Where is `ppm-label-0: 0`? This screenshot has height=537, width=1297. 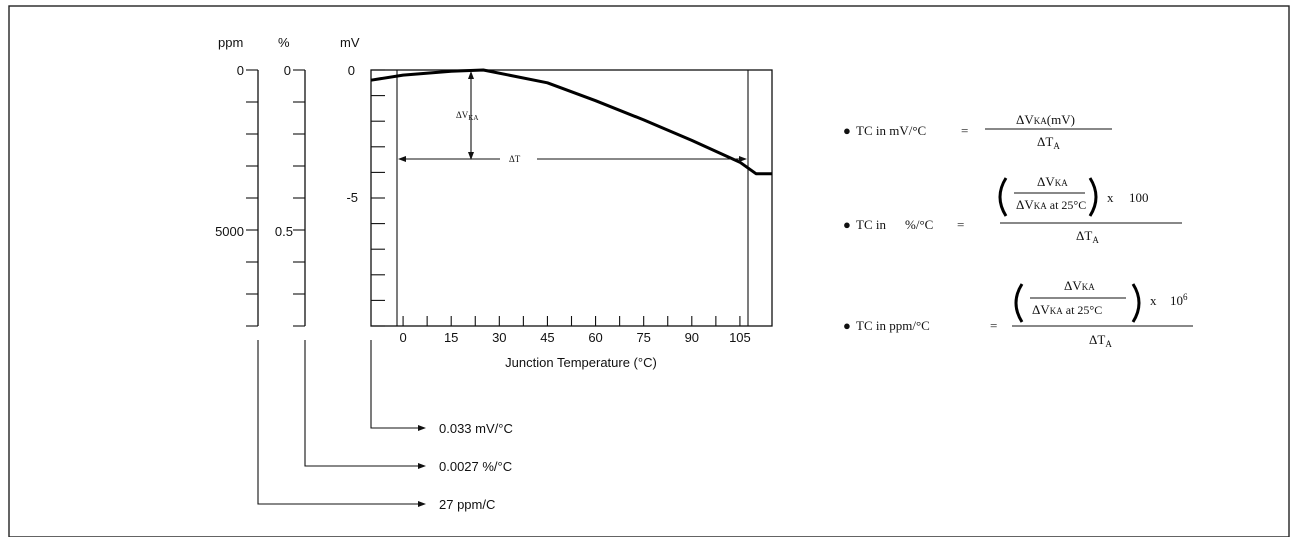 ppm-label-0: 0 is located at coordinates (240, 70).